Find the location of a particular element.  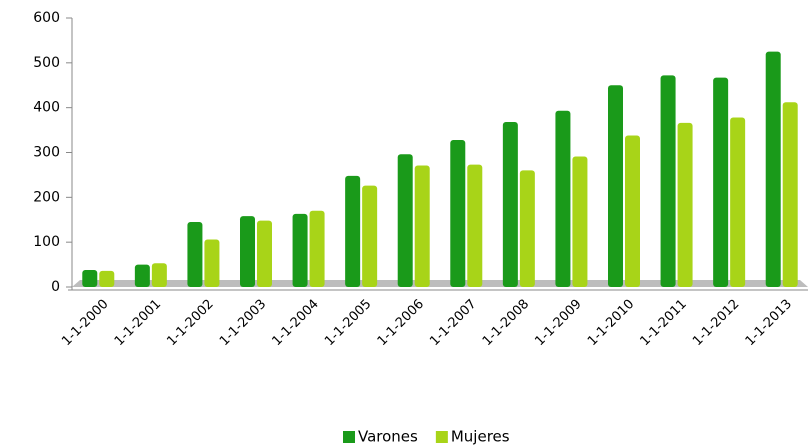

legend-label: Mujeres is located at coordinates (480, 436).